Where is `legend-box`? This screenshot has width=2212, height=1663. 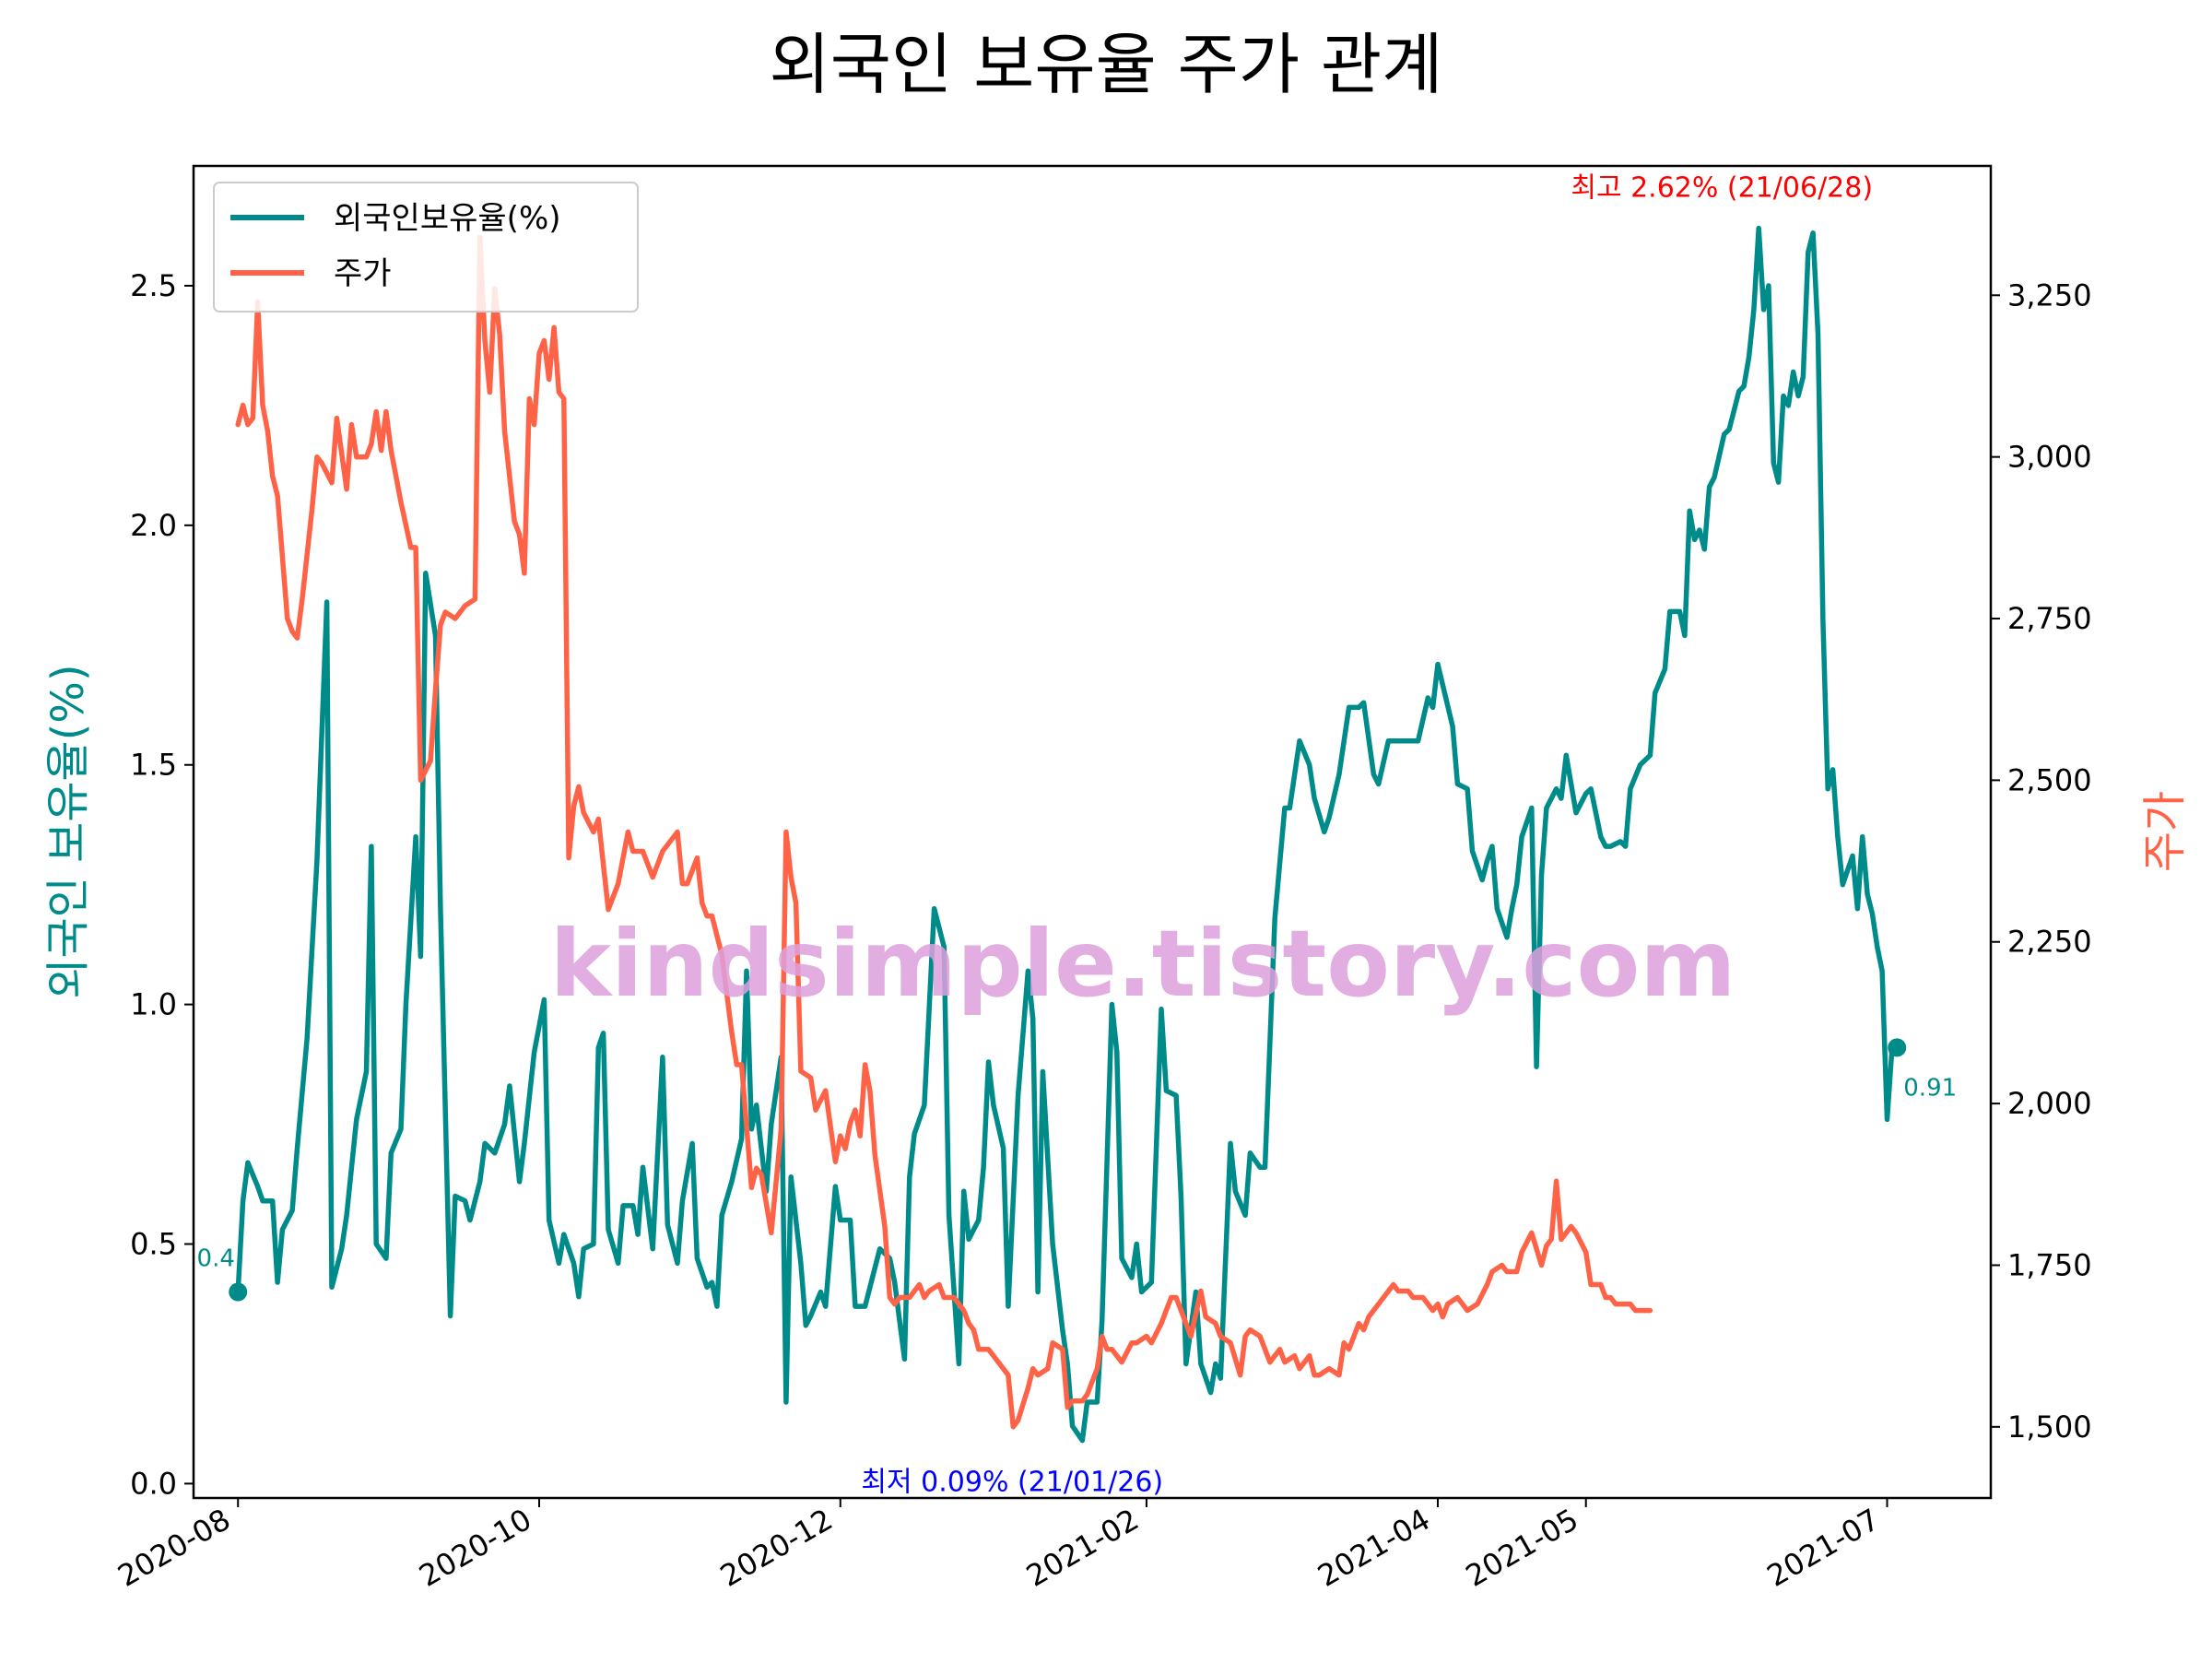
legend-box is located at coordinates (426, 247).